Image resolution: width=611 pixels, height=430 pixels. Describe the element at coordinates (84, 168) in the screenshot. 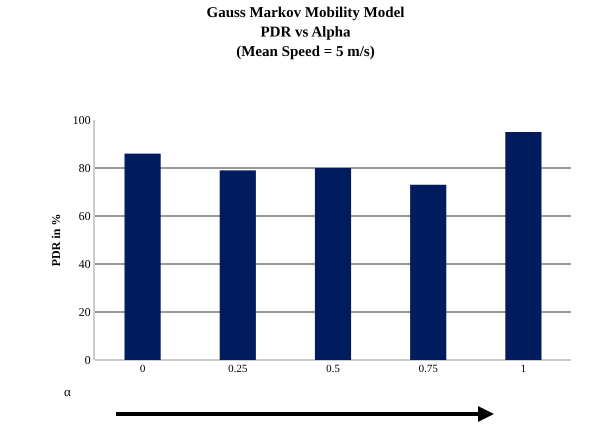

I see `y-tick-label: 80` at that location.